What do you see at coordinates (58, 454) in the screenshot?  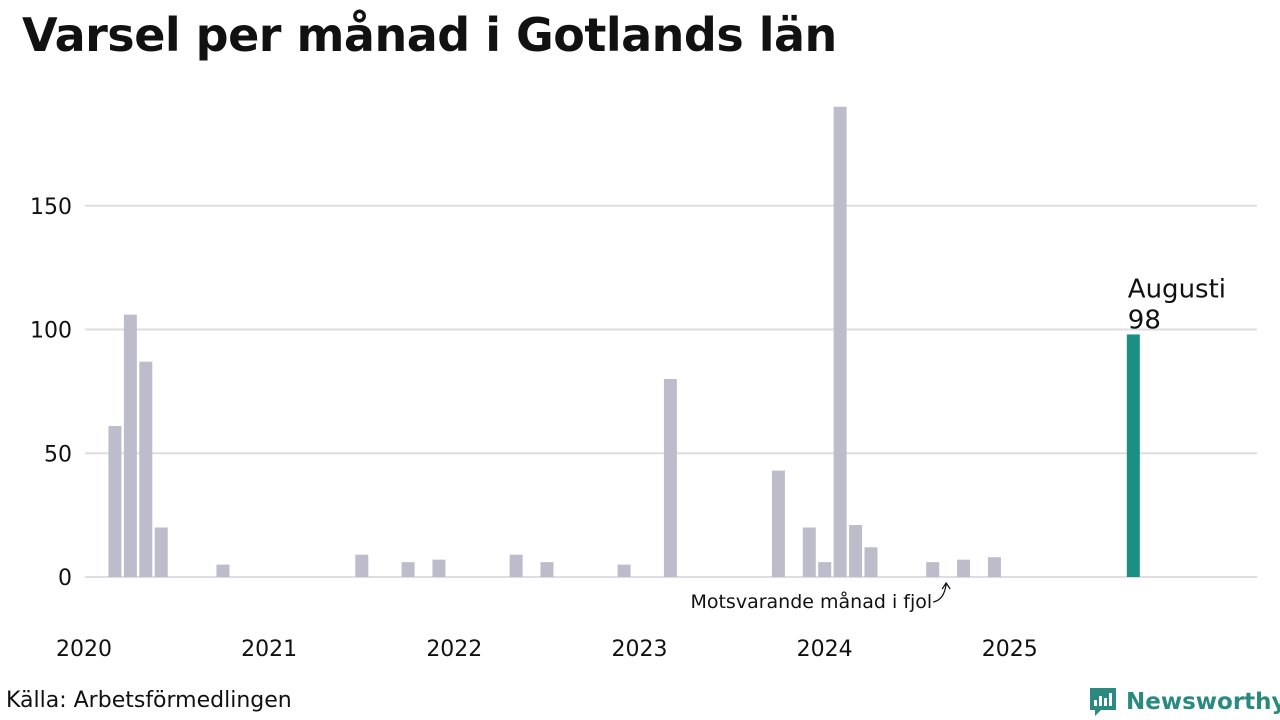 I see `y-tick-label: 50` at bounding box center [58, 454].